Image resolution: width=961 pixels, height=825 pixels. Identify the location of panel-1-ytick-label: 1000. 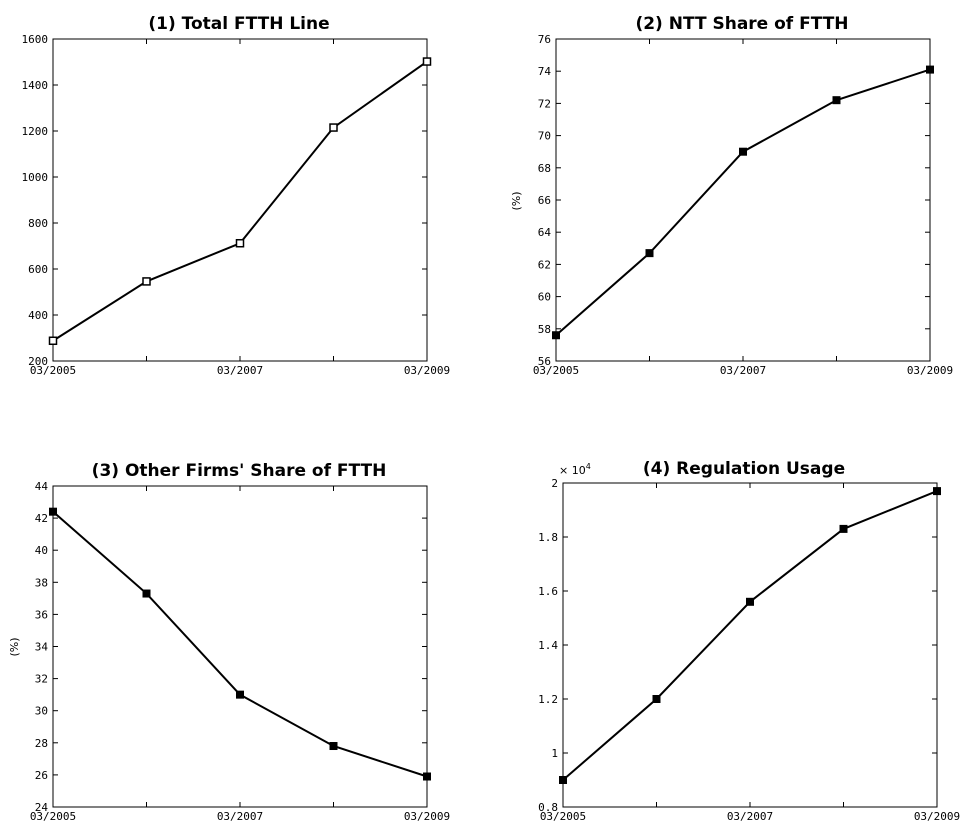
(35, 177).